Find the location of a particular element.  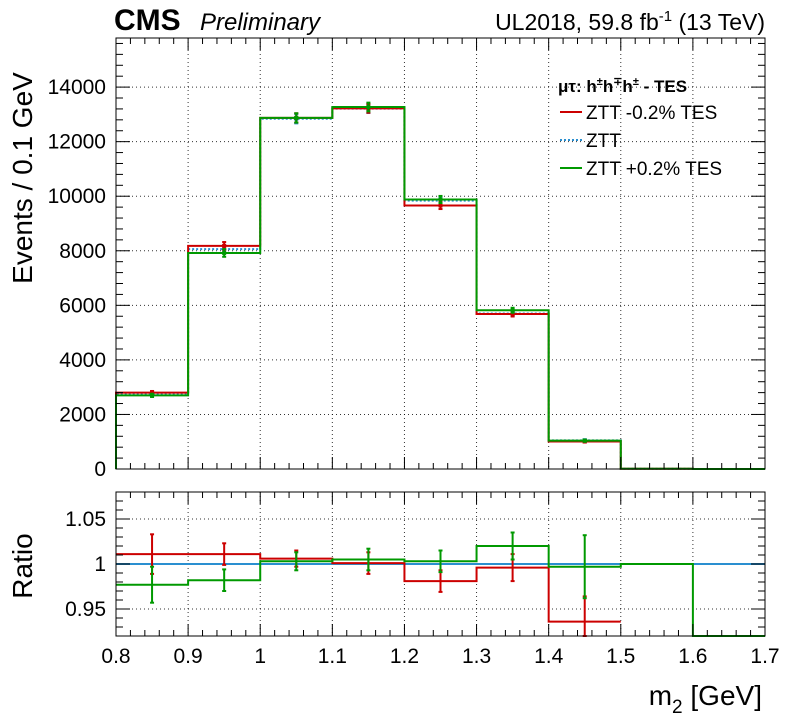

x-tick-label: 0.8 is located at coordinates (115, 656).